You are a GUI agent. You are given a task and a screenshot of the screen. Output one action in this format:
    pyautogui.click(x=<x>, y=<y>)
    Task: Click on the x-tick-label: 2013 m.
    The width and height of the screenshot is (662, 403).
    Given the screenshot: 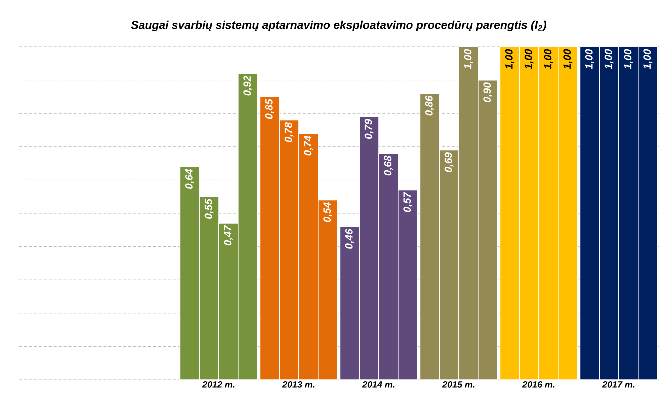 What is the action you would take?
    pyautogui.click(x=298, y=385)
    